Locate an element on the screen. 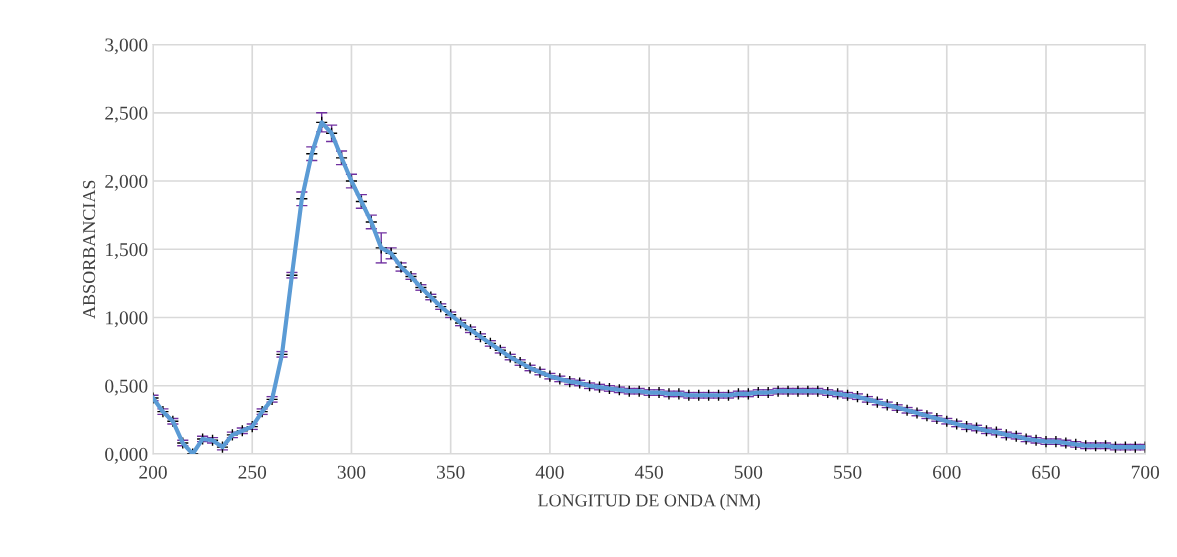 The height and width of the screenshot is (557, 1177). y-tick-label: 1,500 is located at coordinates (127, 251).